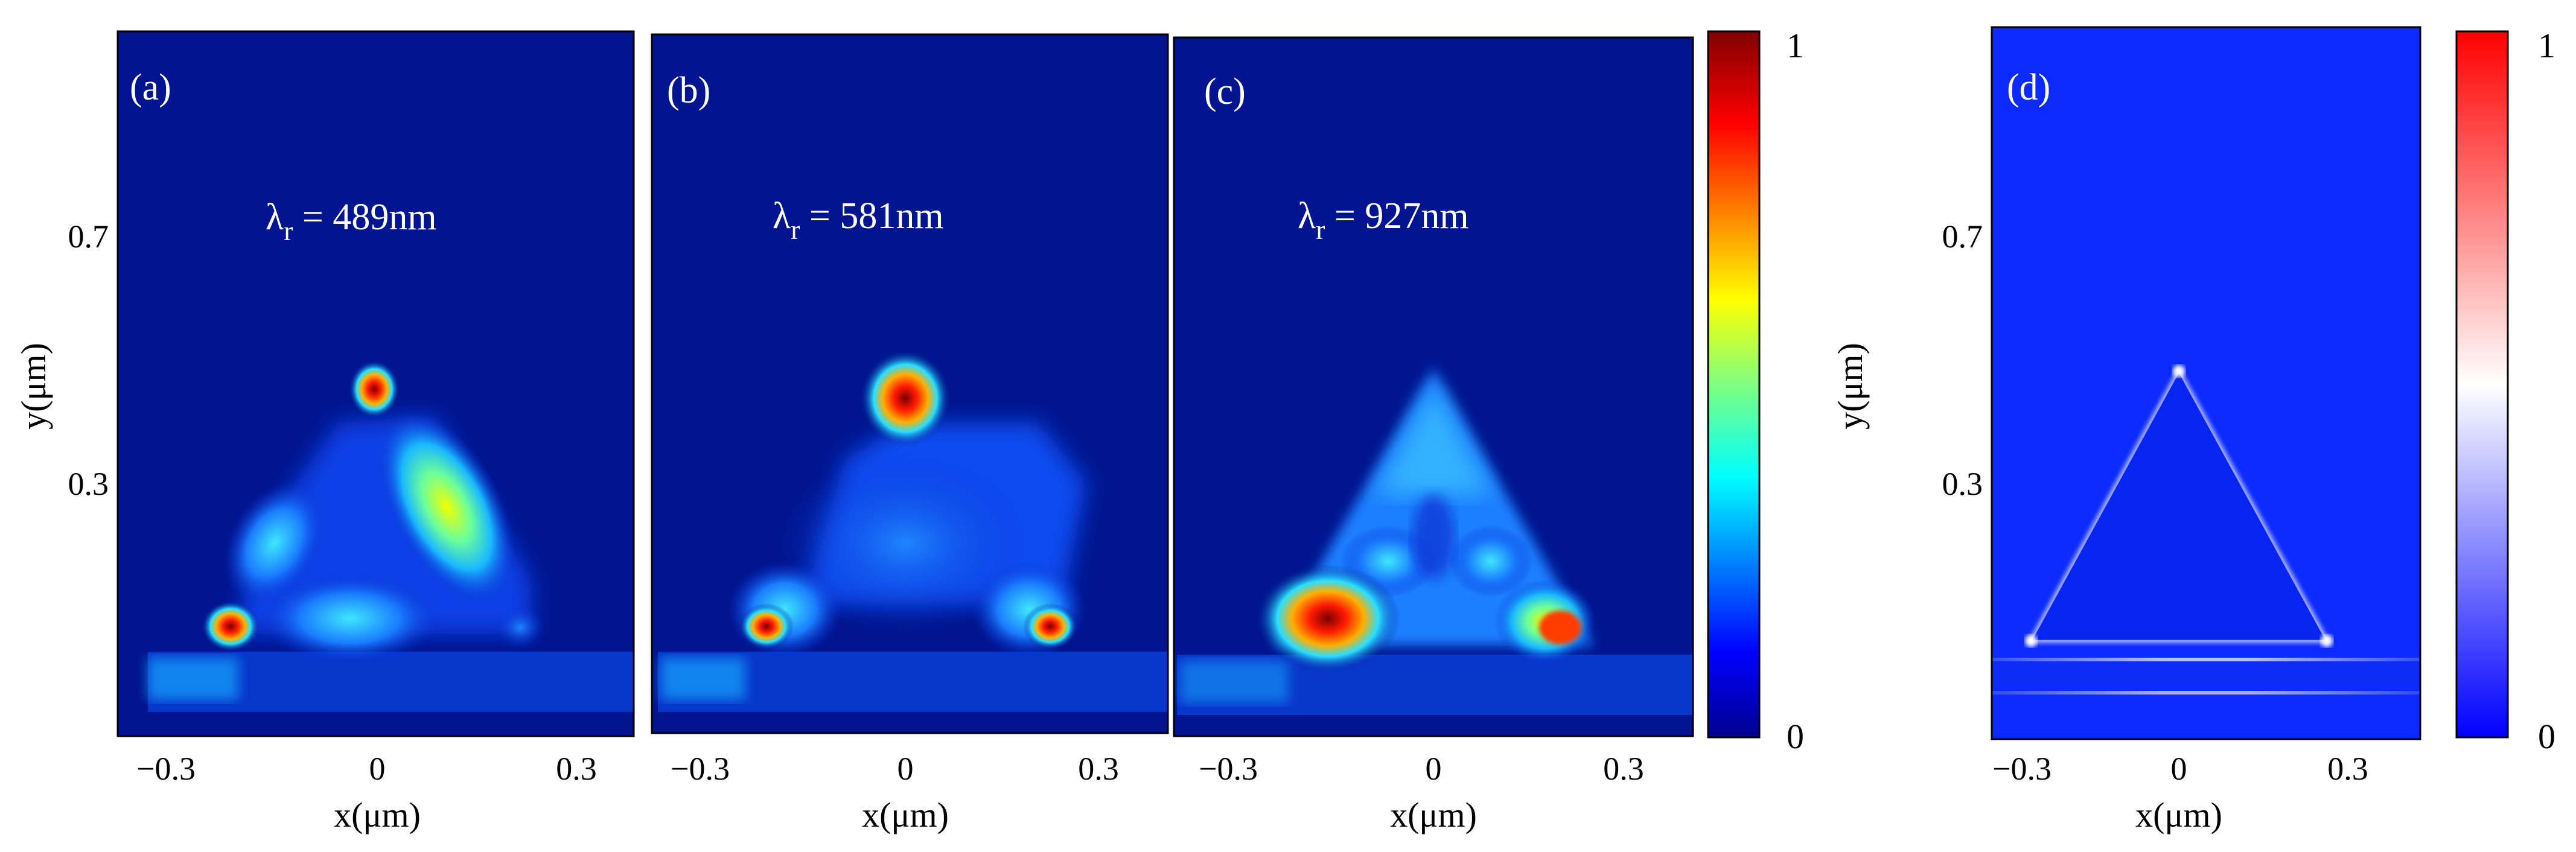 This screenshot has width=2576, height=852. Describe the element at coordinates (2347, 769) in the screenshot. I see `xtick-d-2: 0.3` at that location.